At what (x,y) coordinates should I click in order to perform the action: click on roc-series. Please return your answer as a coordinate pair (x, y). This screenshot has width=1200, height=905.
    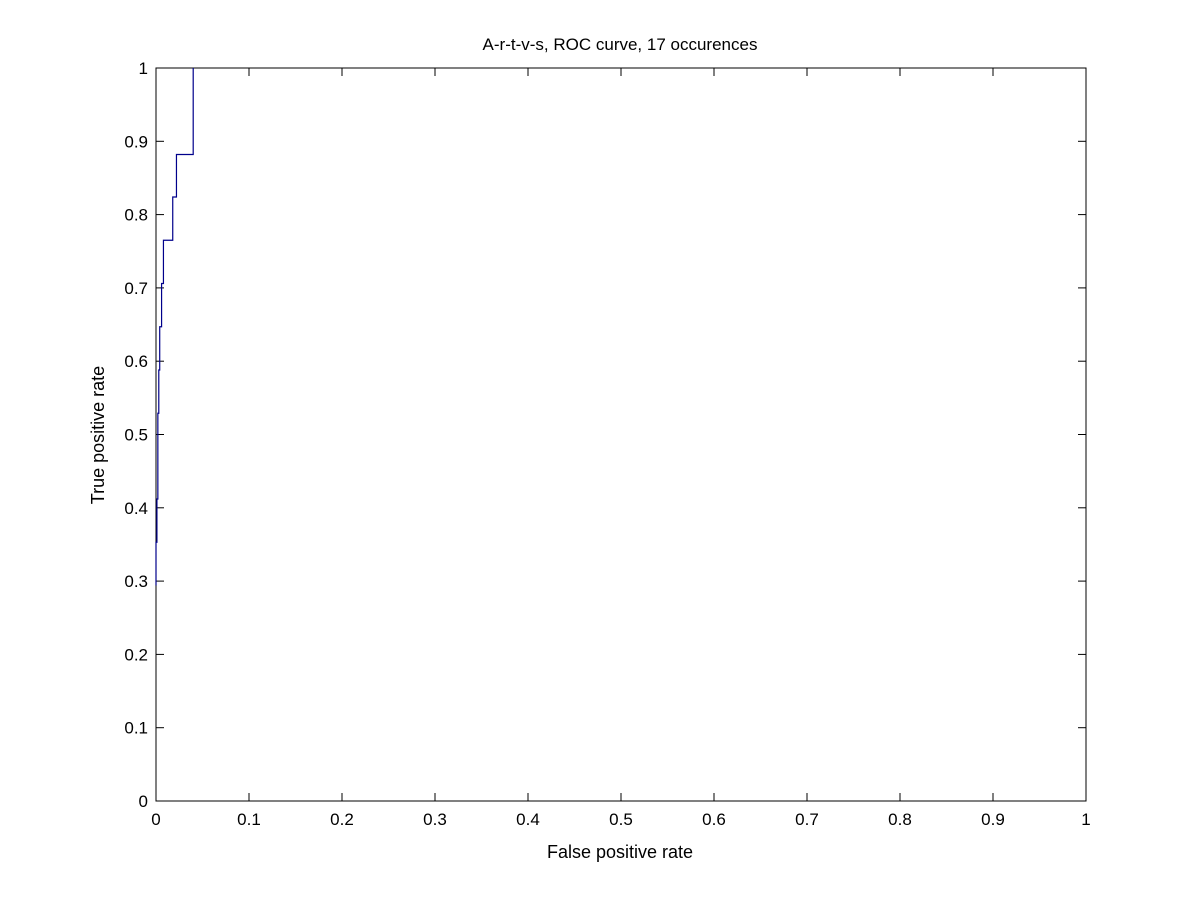
    Looking at the image, I should click on (174, 327).